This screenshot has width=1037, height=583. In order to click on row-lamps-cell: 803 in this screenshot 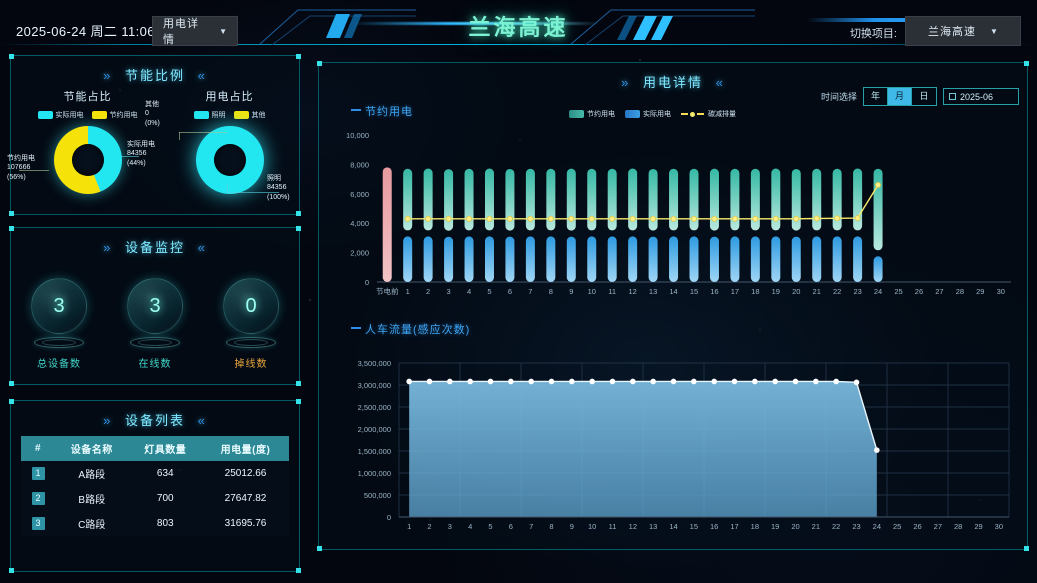, I will do `click(165, 523)`.